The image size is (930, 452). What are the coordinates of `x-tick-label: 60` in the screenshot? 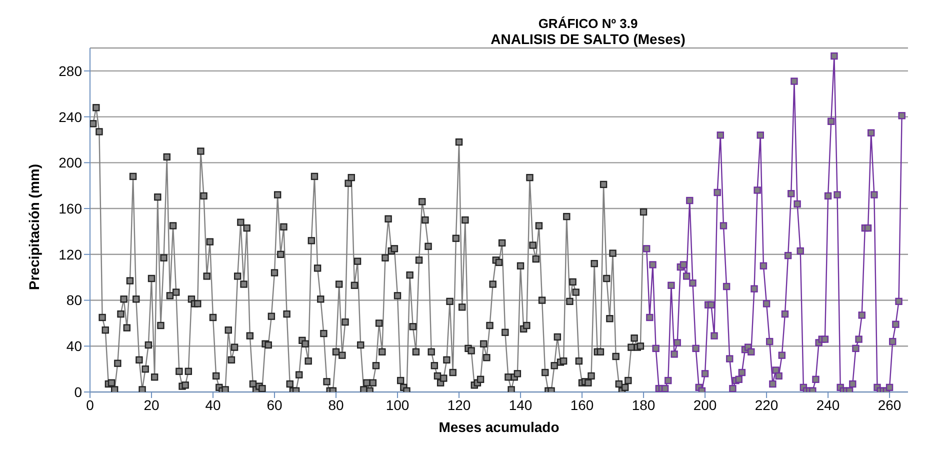 It's located at (274, 404).